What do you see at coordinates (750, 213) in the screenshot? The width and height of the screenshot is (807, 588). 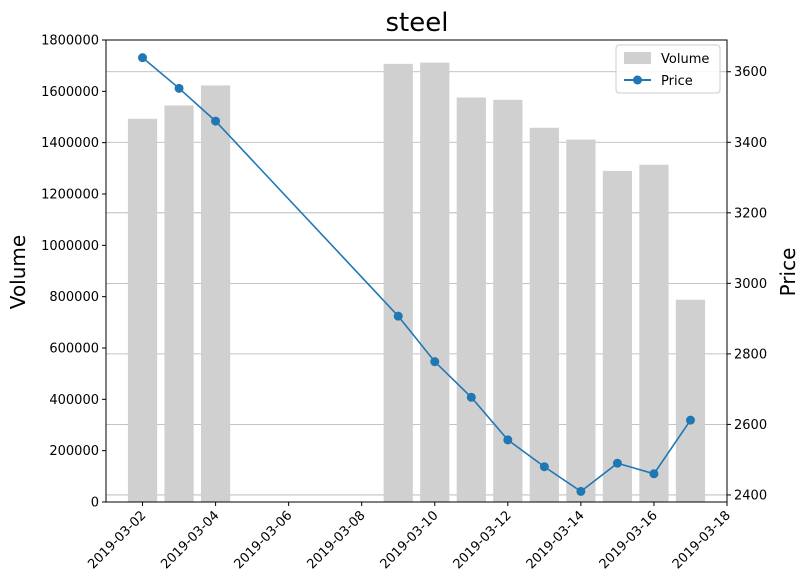 I see `y-right-tick-label: 3200` at bounding box center [750, 213].